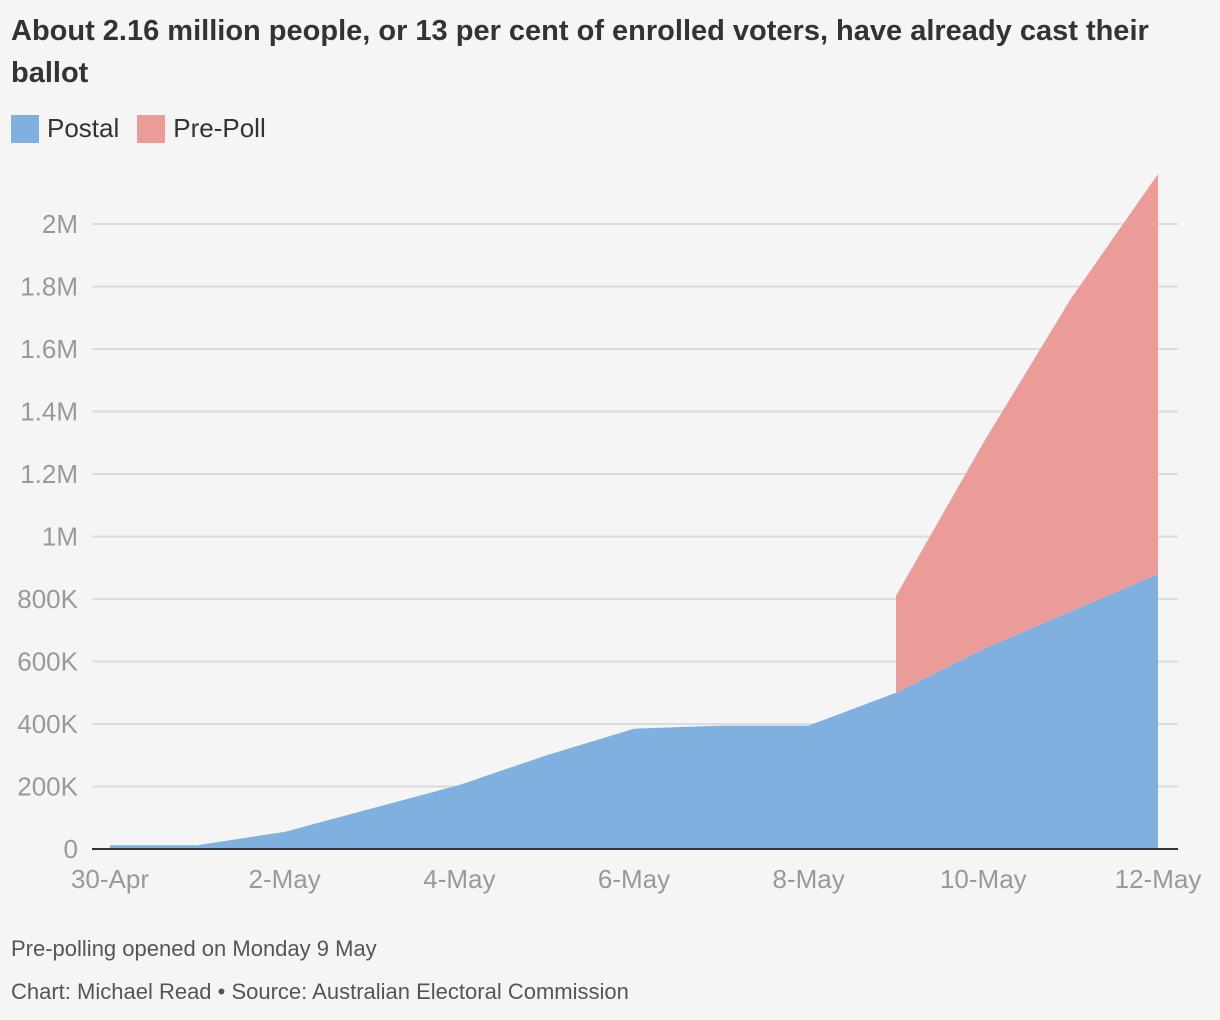 This screenshot has height=1020, width=1220. What do you see at coordinates (25, 128) in the screenshot?
I see `legend-swatch-postal` at bounding box center [25, 128].